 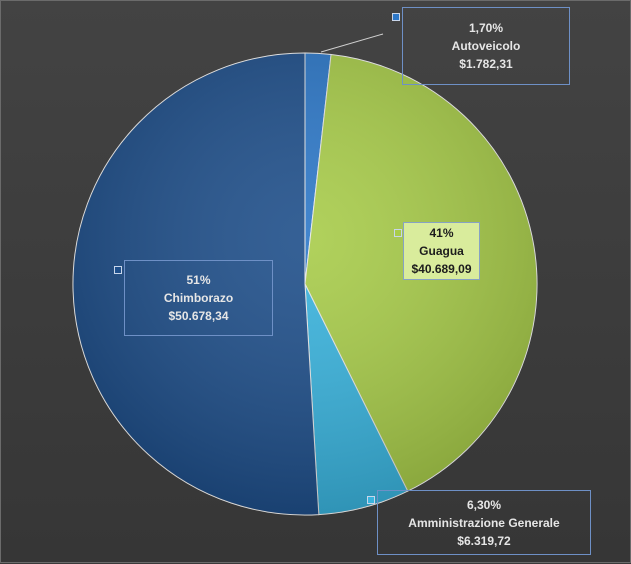 I want to click on data-label-chimborazo: 51% Chimborazo $50.678,34, so click(x=198, y=298).